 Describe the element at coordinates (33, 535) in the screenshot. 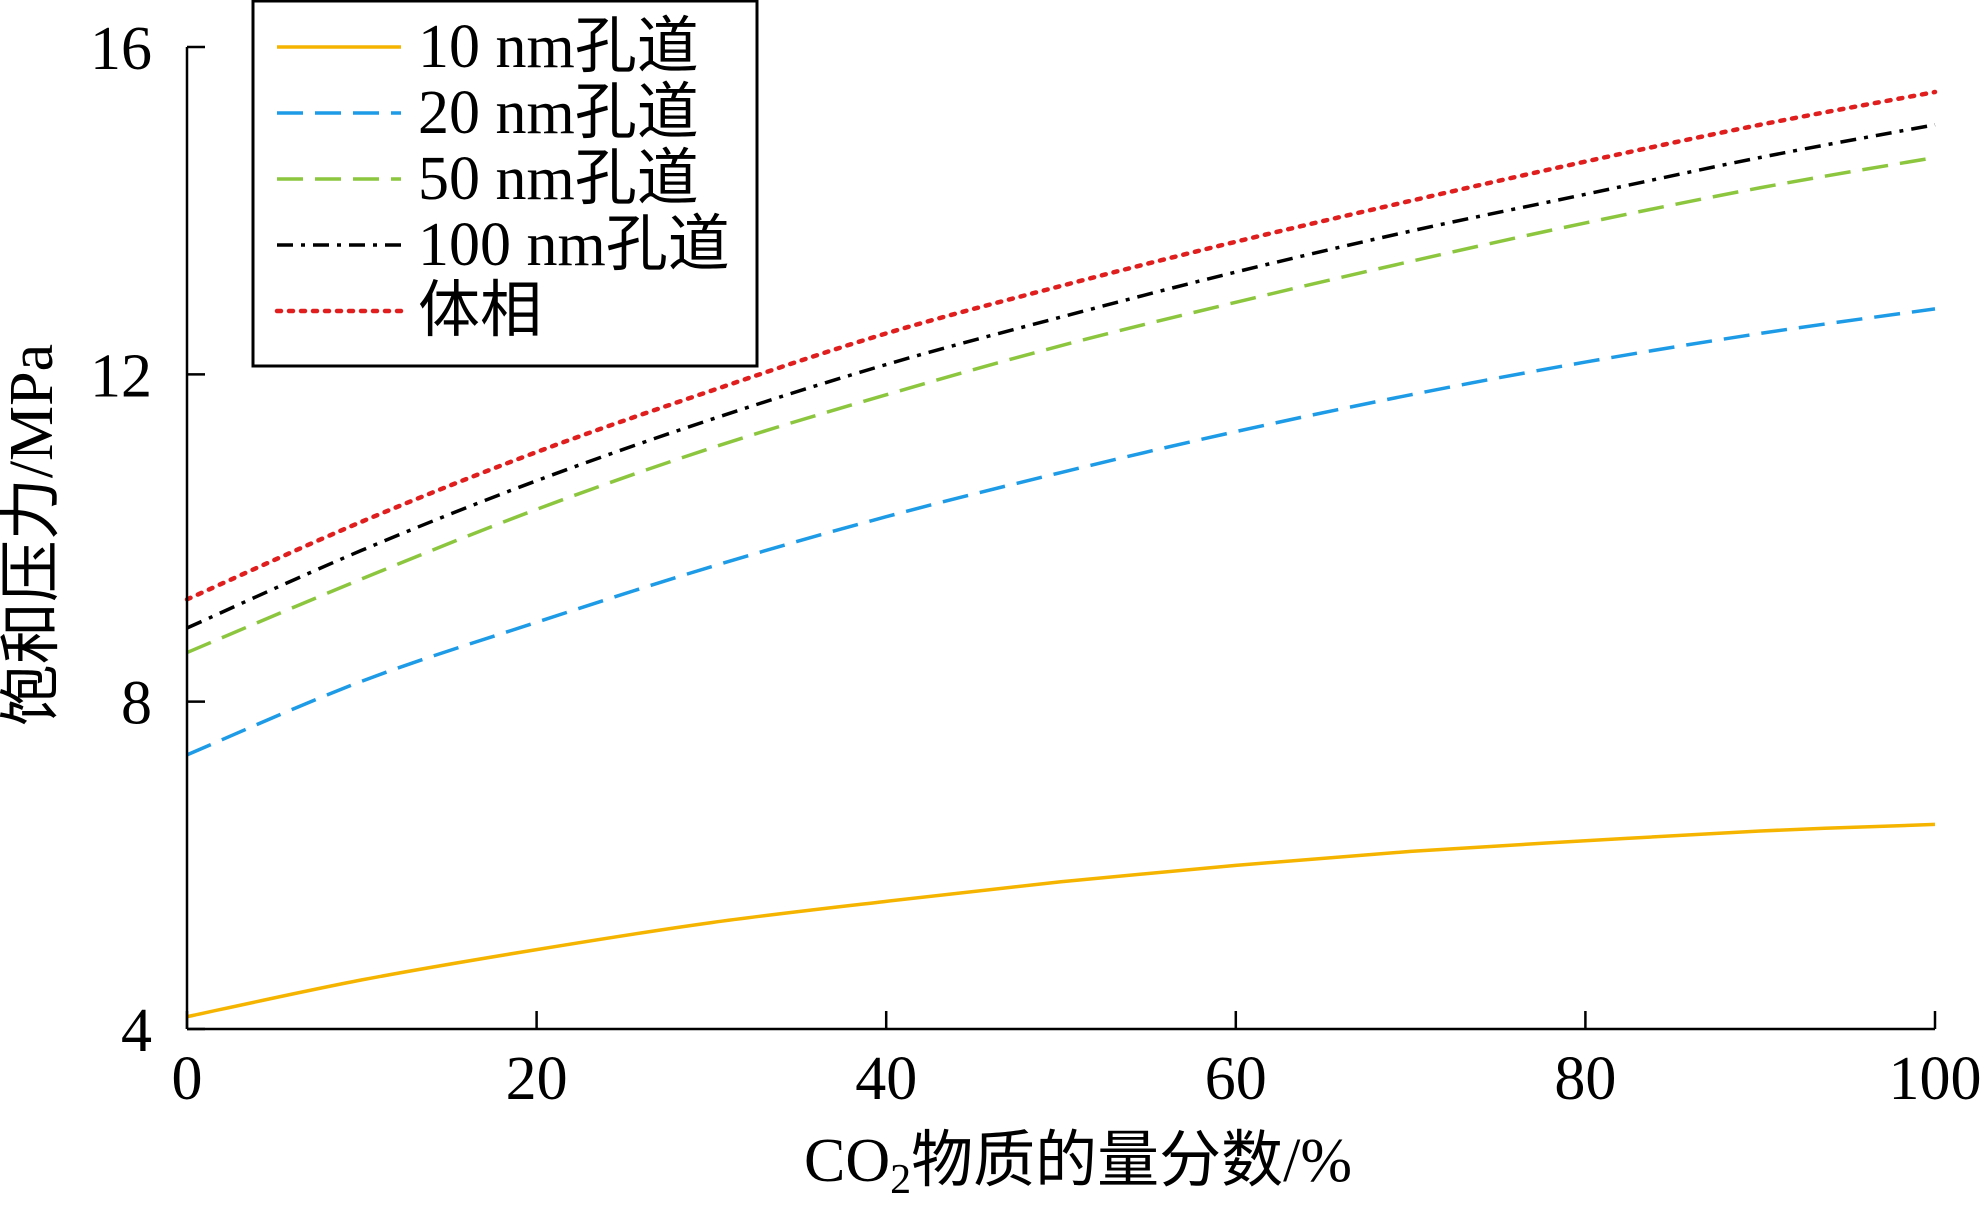

I see `y-axis-title: 饱和压力/MPa` at that location.